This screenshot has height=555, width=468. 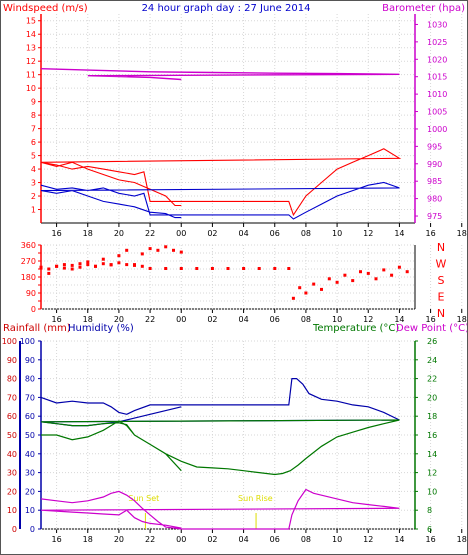 I want to click on p3-x-tick-label: 00, so click(x=181, y=539).